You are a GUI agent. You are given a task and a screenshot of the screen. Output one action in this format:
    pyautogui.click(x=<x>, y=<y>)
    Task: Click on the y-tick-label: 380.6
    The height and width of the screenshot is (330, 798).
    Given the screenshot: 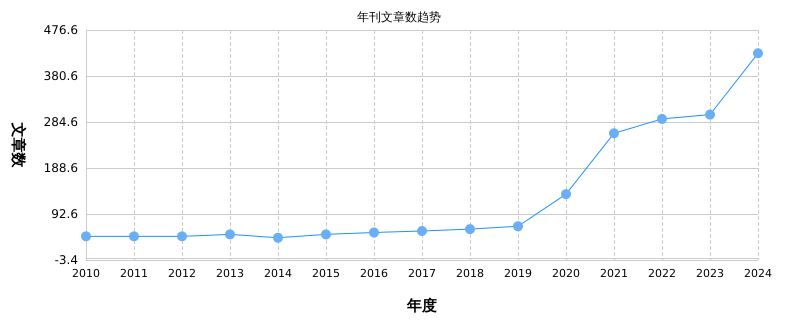 What is the action you would take?
    pyautogui.click(x=61, y=76)
    